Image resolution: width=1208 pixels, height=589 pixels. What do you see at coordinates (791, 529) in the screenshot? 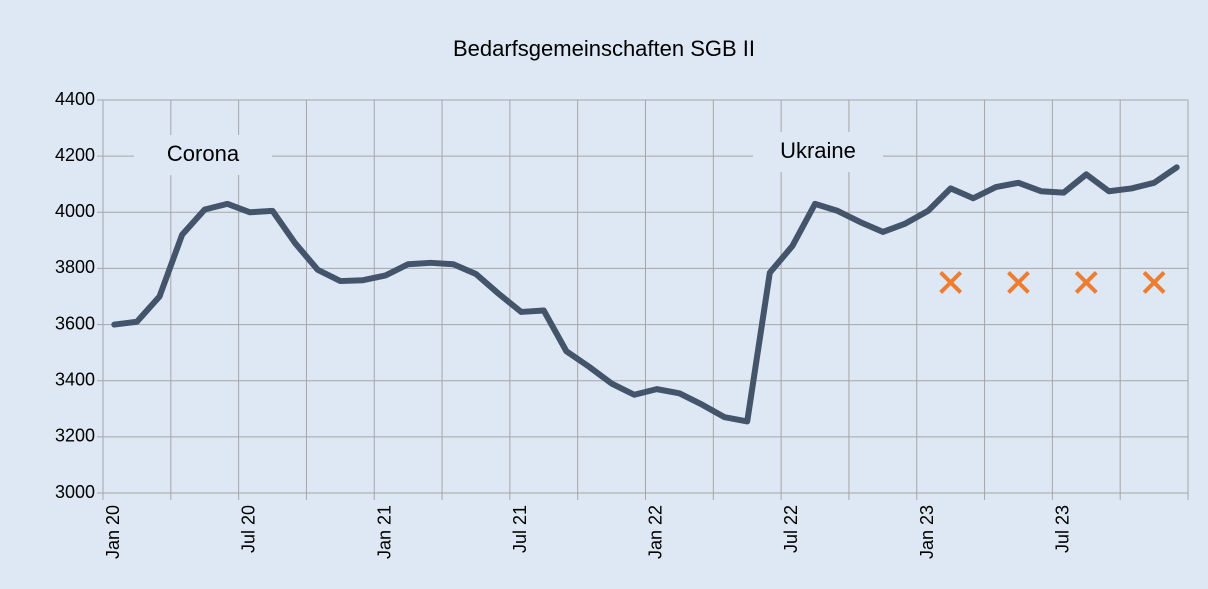
I see `x-tick-label: Jul 22` at bounding box center [791, 529].